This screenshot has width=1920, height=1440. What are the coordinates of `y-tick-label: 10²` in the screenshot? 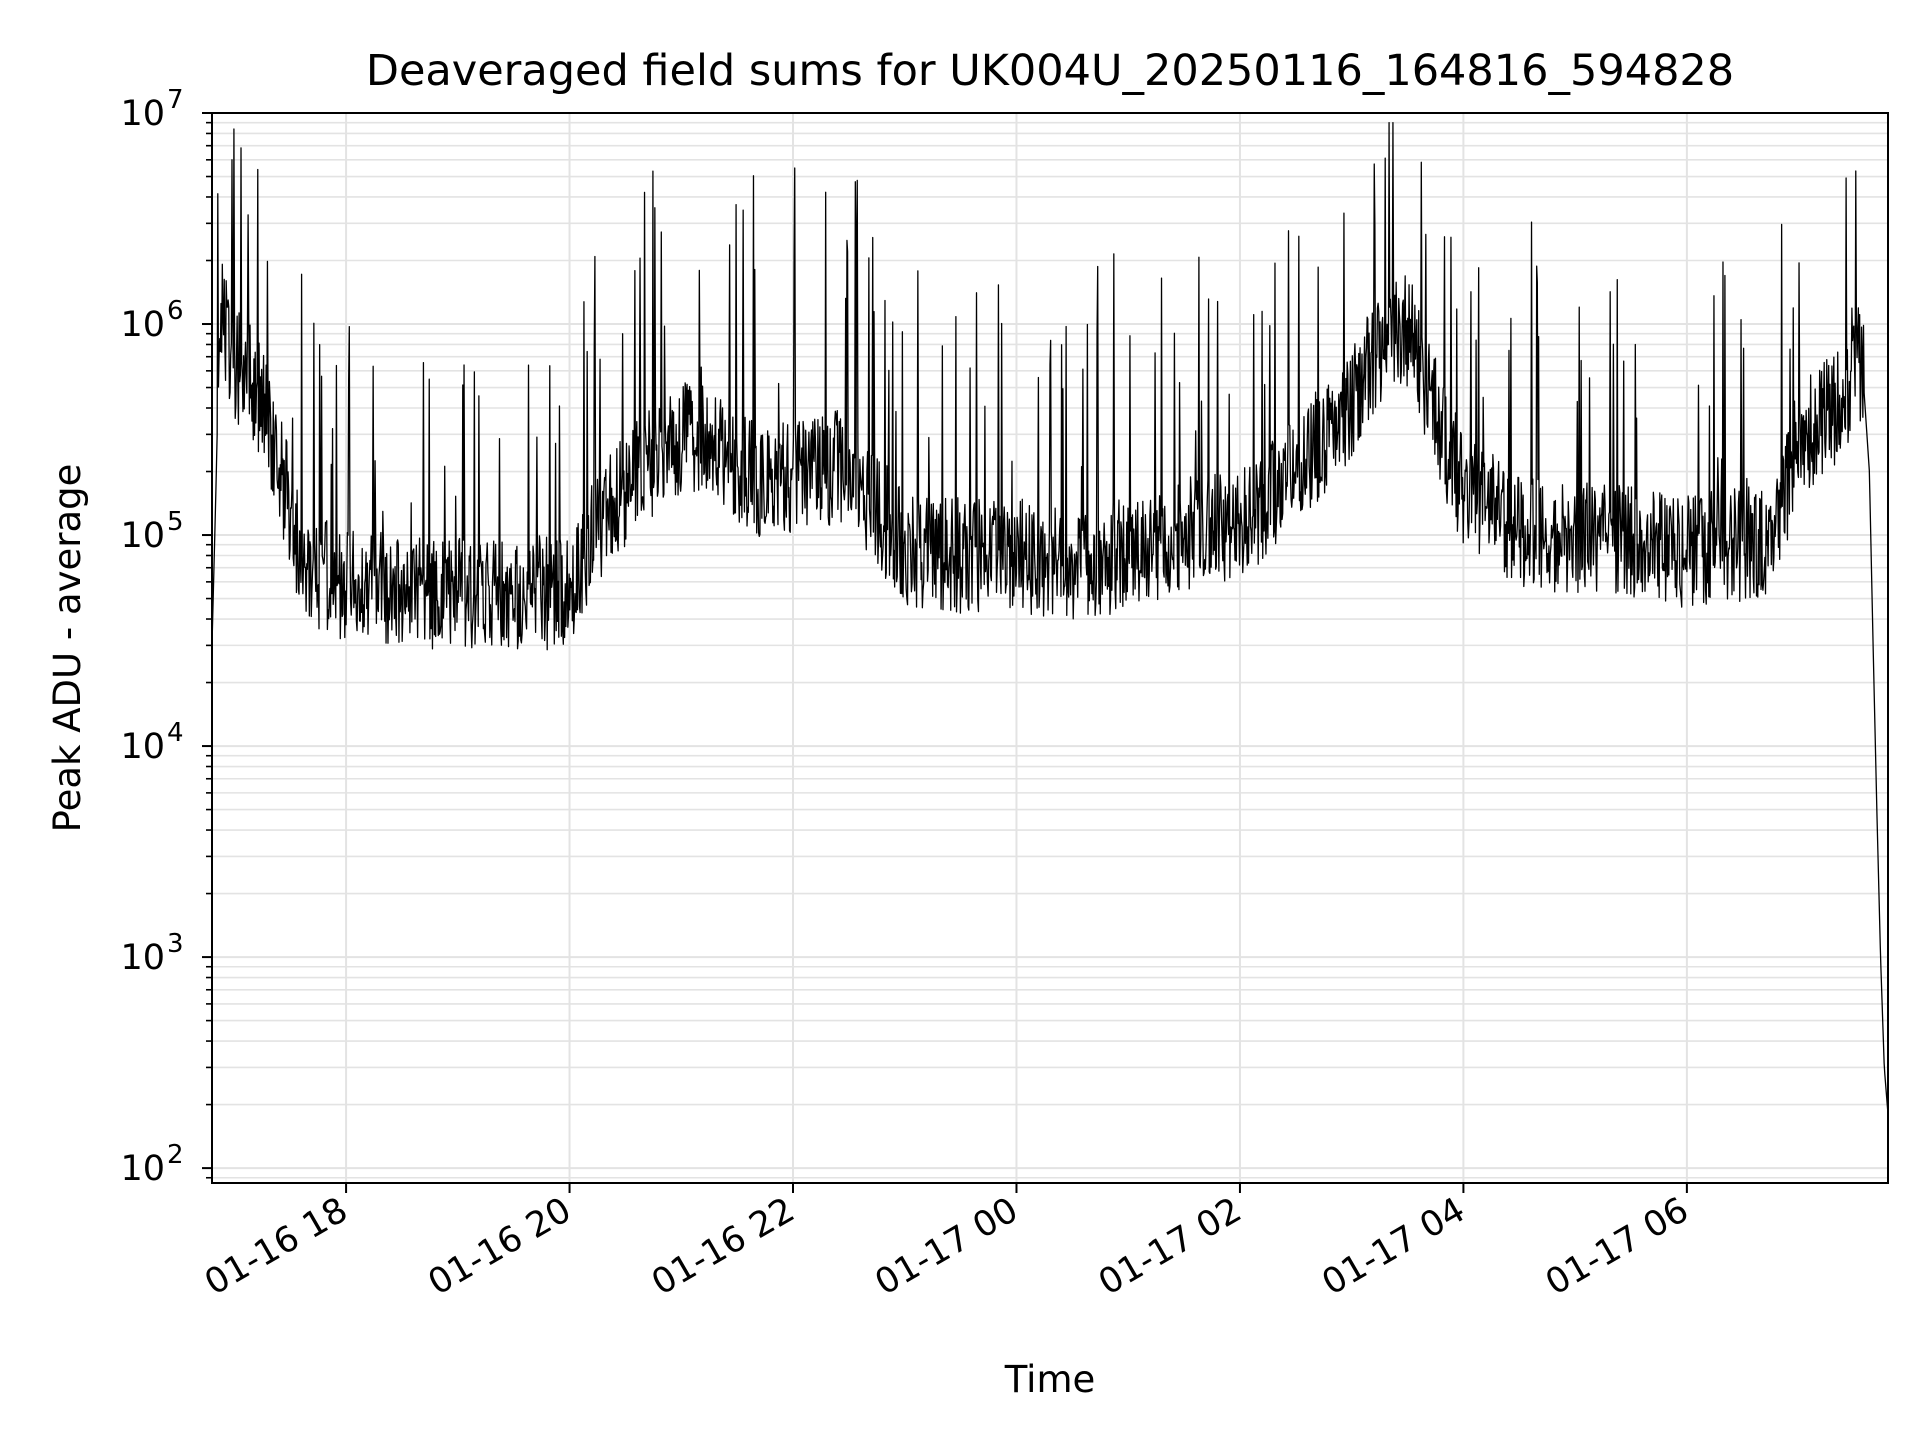 It's located at (151, 1164).